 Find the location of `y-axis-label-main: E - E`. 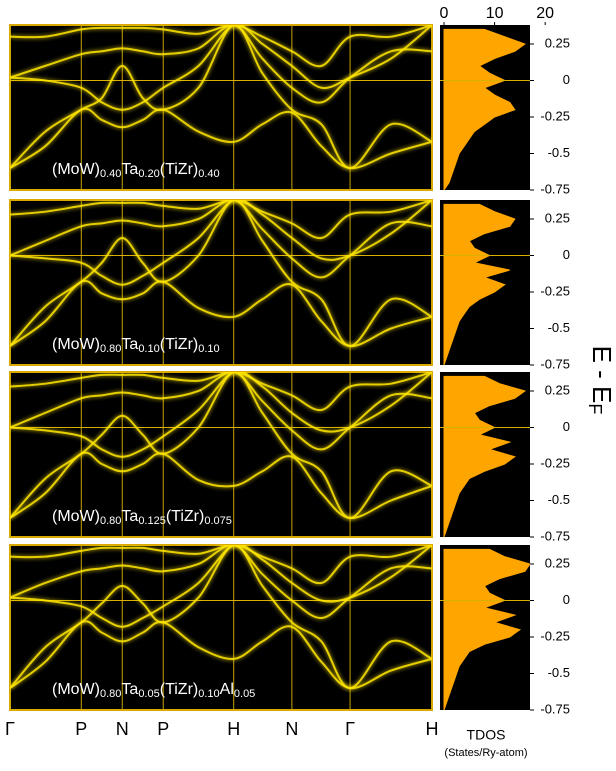

y-axis-label-main: E - E is located at coordinates (601, 375).